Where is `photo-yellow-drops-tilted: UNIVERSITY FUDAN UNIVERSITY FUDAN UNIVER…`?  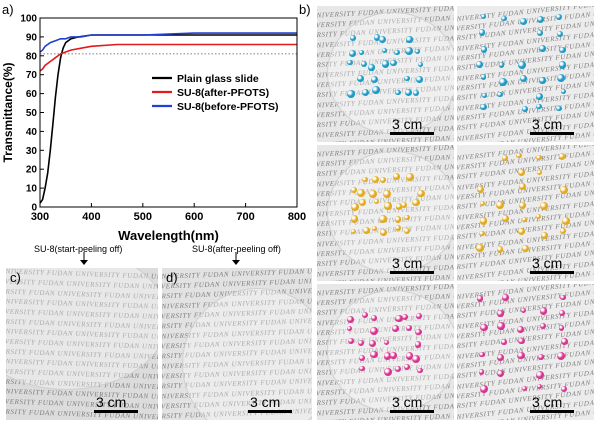 photo-yellow-drops-tilted: UNIVERSITY FUDAN UNIVERSITY FUDAN UNIVER… is located at coordinates (525, 213).